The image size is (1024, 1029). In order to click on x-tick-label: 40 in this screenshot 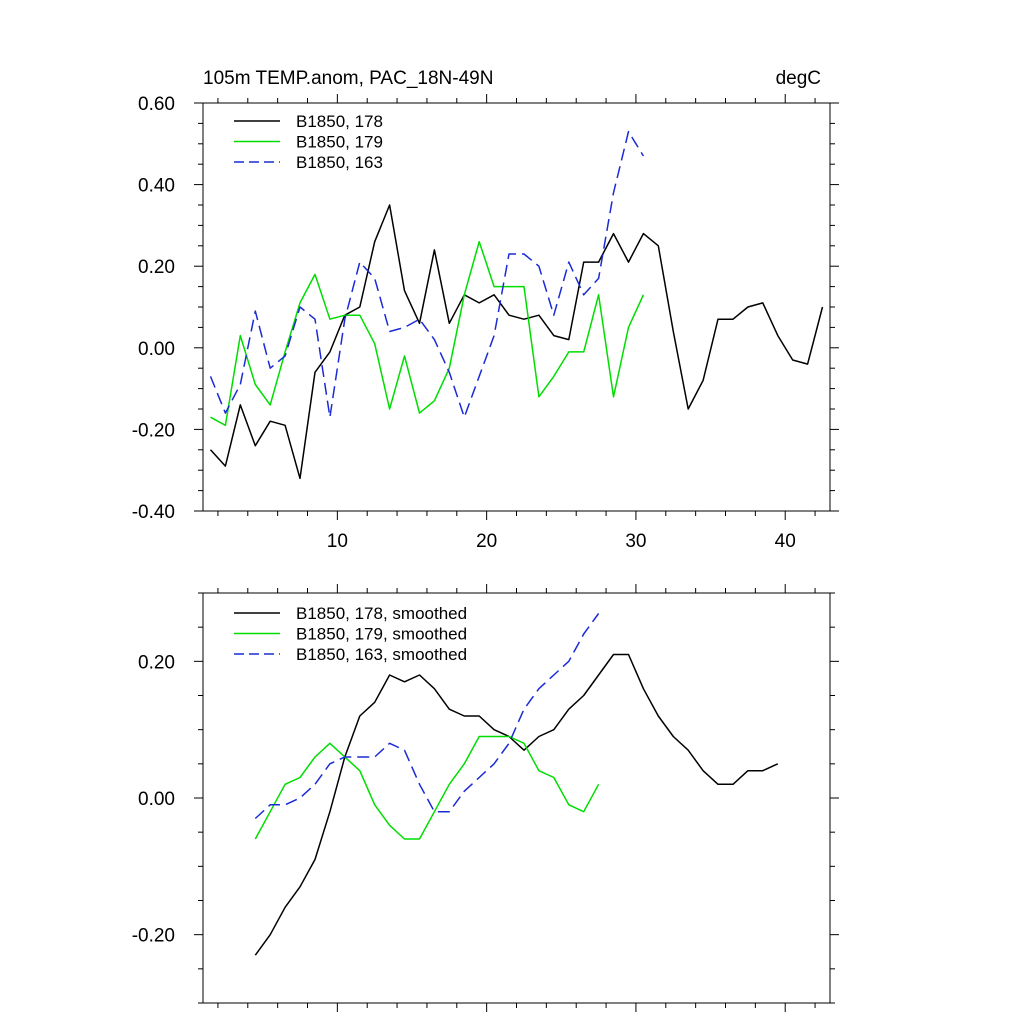, I will do `click(785, 541)`.